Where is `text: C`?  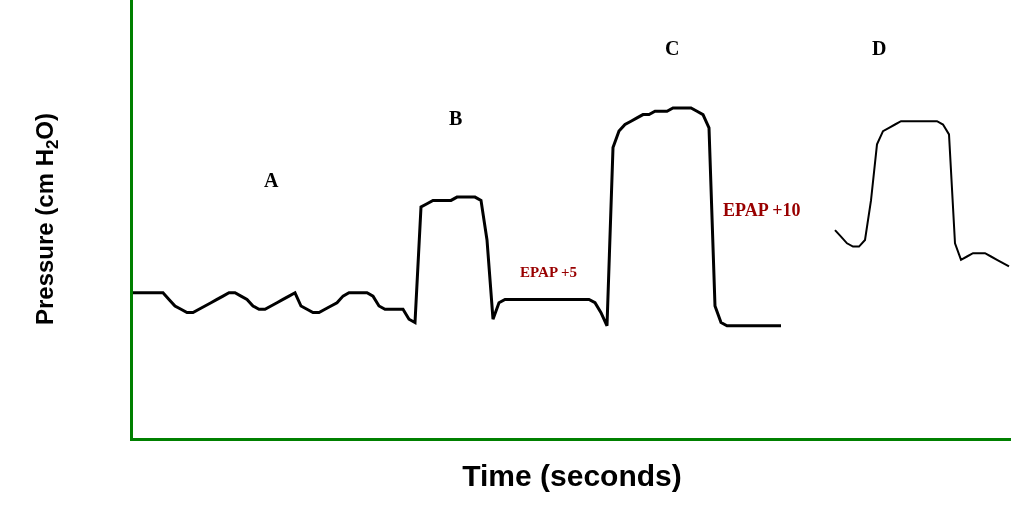 text: C is located at coordinates (672, 48).